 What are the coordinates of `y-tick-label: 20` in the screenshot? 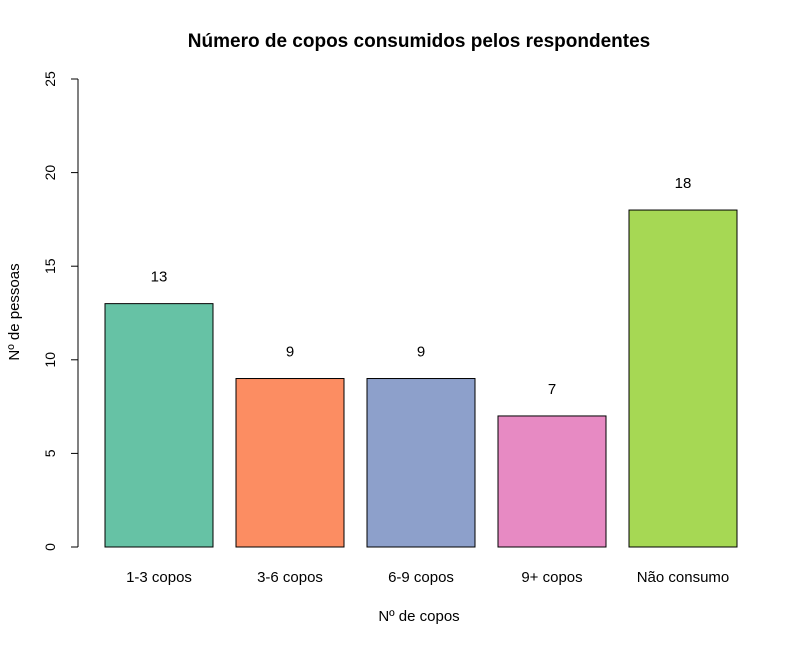 It's located at (50, 173).